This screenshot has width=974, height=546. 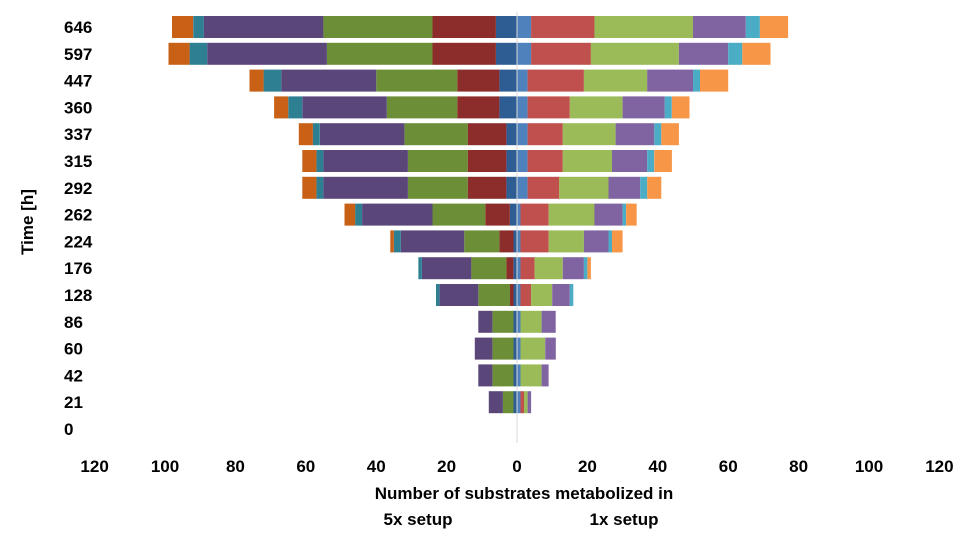 What do you see at coordinates (78, 215) in the screenshot?
I see `y-tick-label: 262` at bounding box center [78, 215].